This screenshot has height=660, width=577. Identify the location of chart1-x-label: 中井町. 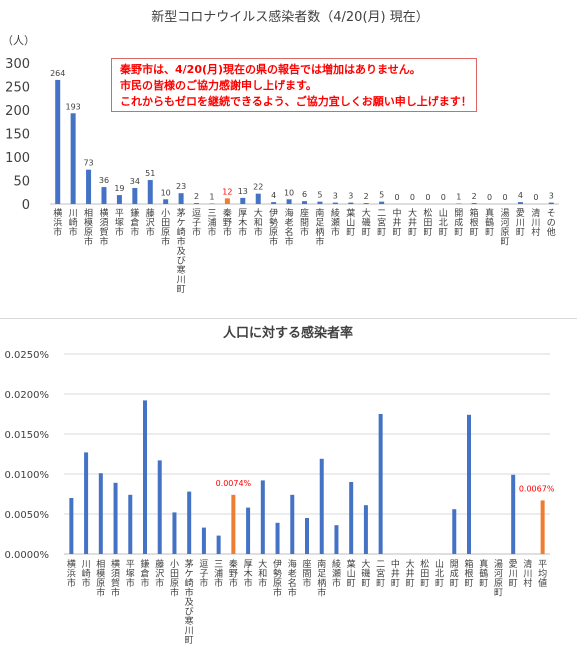
(397, 222).